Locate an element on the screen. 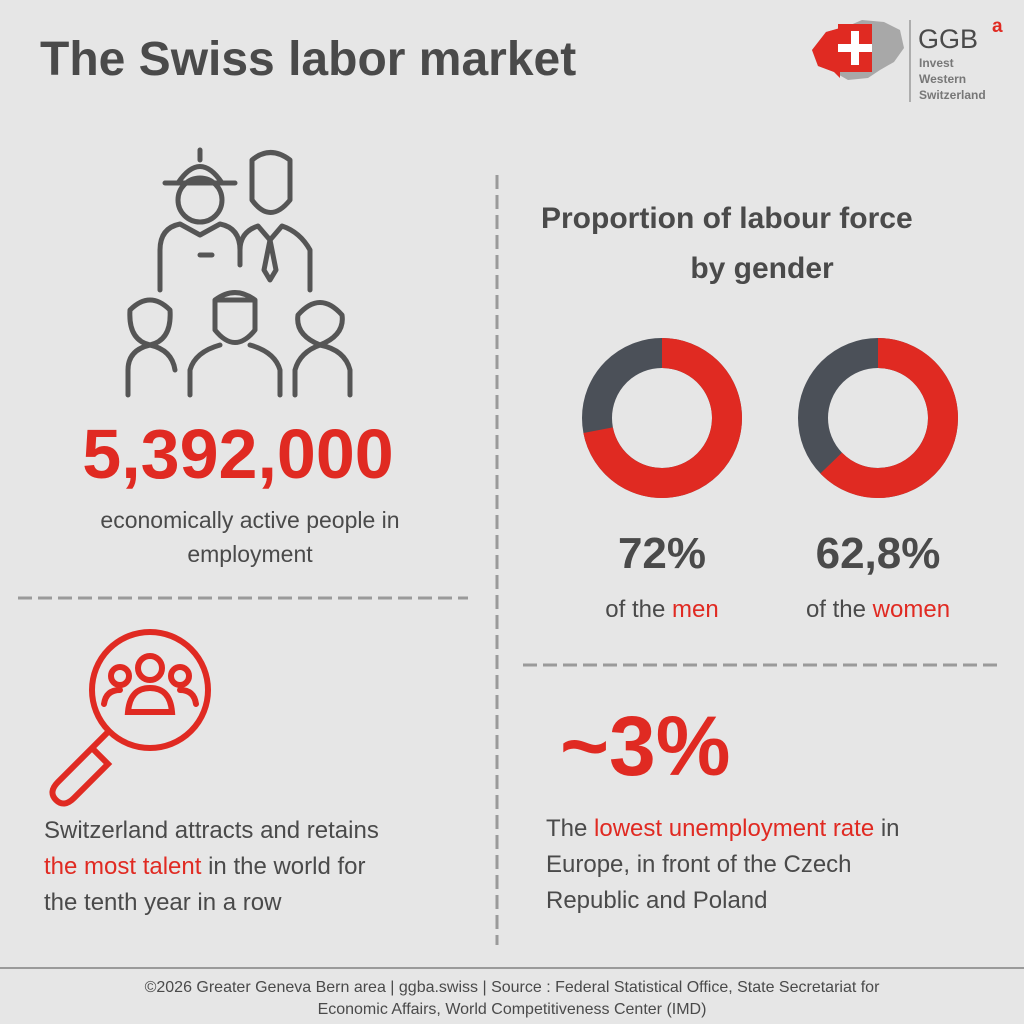 The width and height of the screenshot is (1024, 1024). unemployment-value: ~3% is located at coordinates (645, 746).